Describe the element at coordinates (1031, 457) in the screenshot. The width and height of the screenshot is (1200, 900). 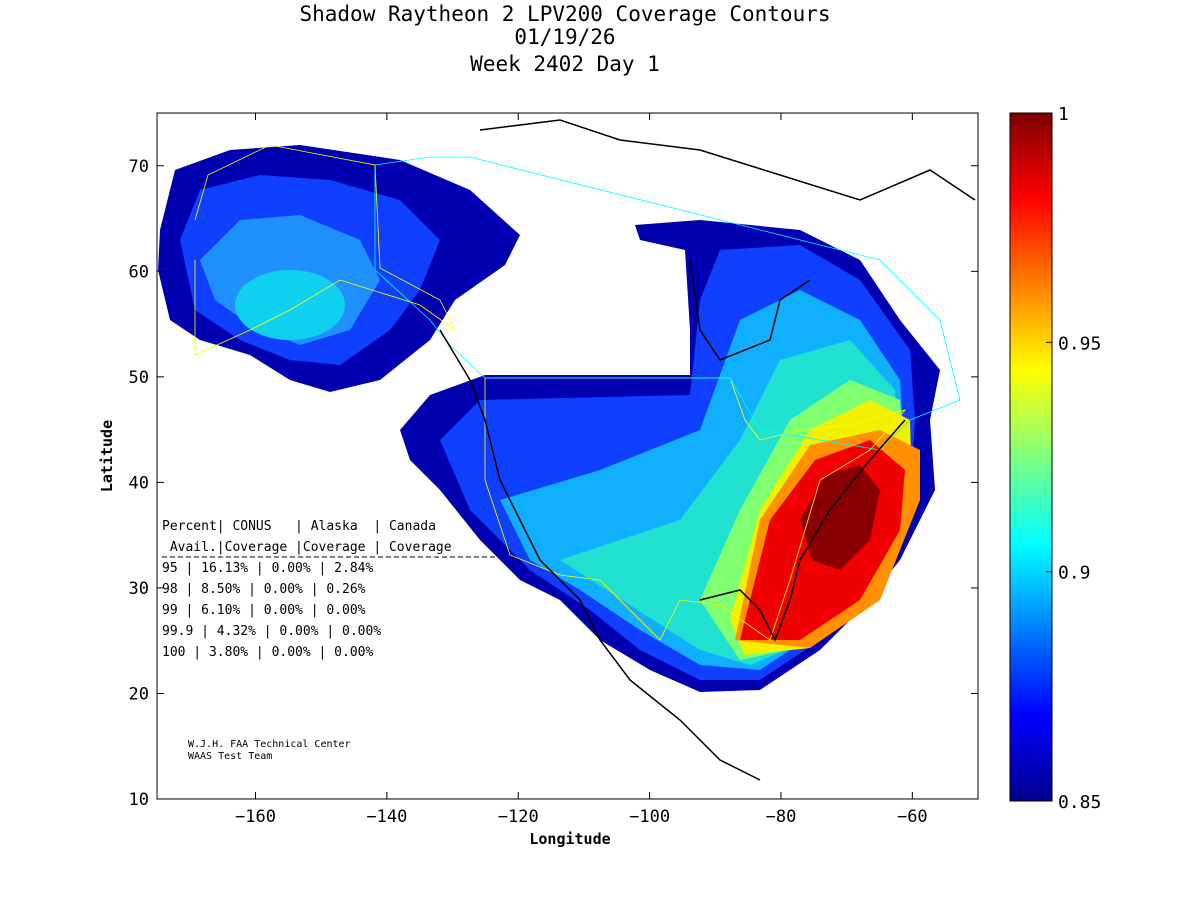
I see `colorbar` at that location.